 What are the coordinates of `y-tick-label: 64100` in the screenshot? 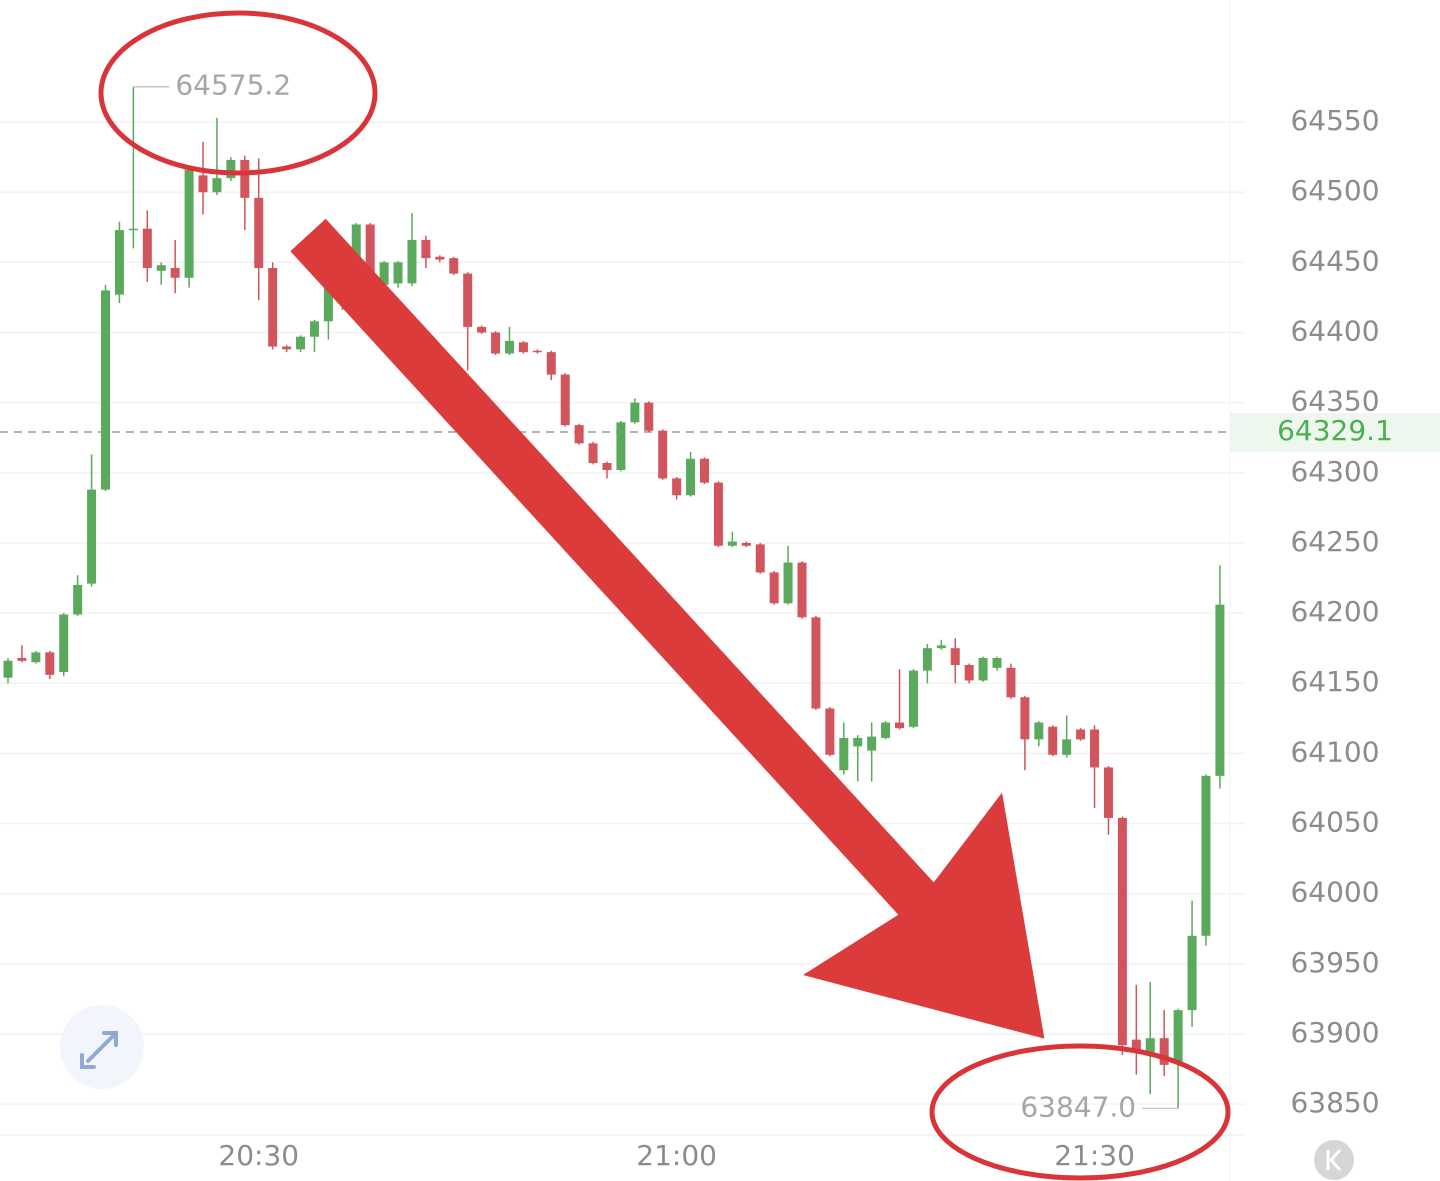 It's located at (1334, 751).